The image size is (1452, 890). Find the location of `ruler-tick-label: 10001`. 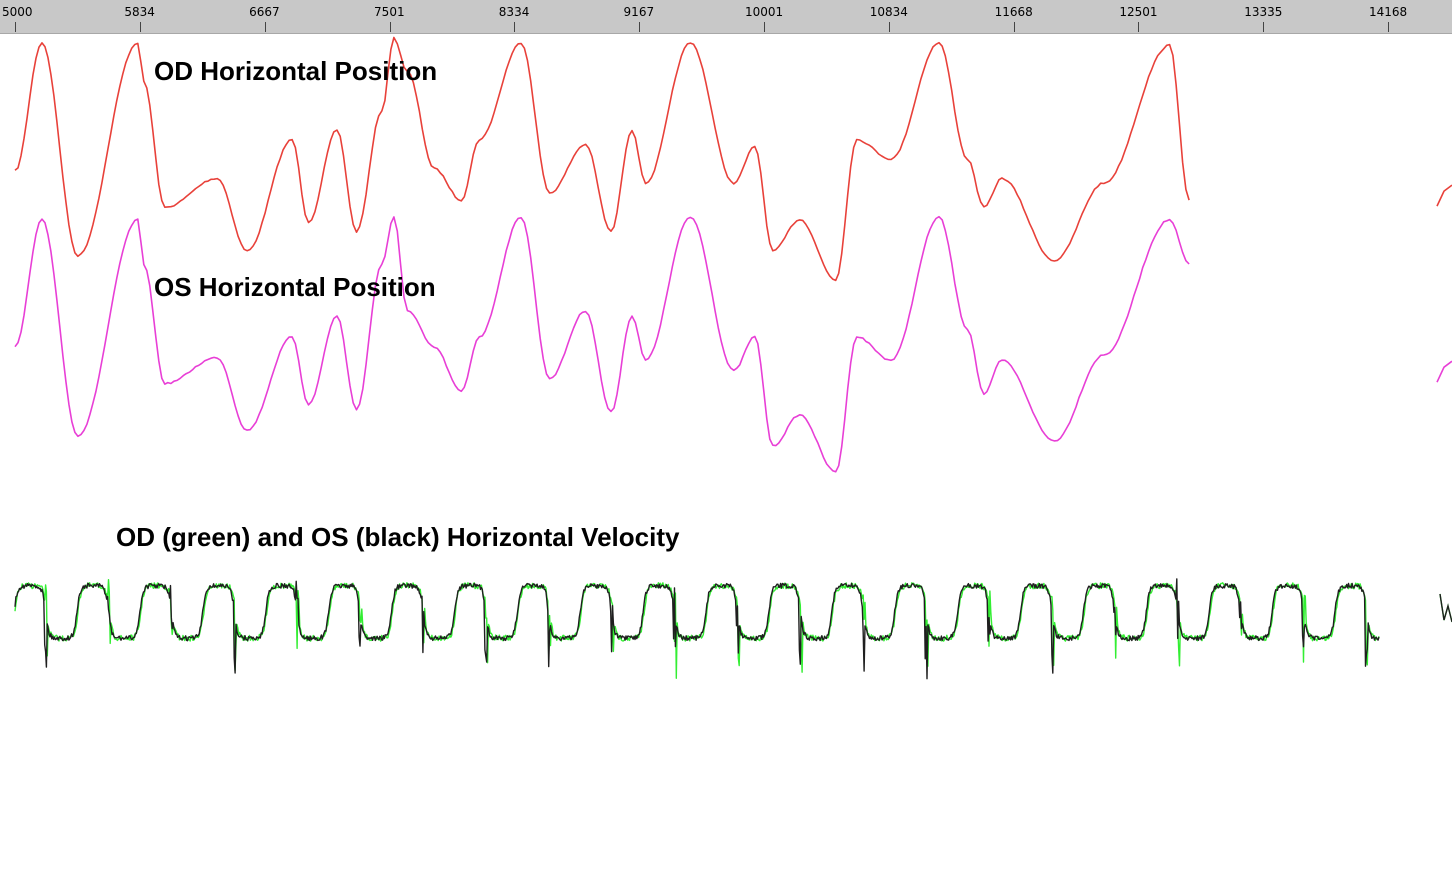

ruler-tick-label: 10001 is located at coordinates (764, 12).